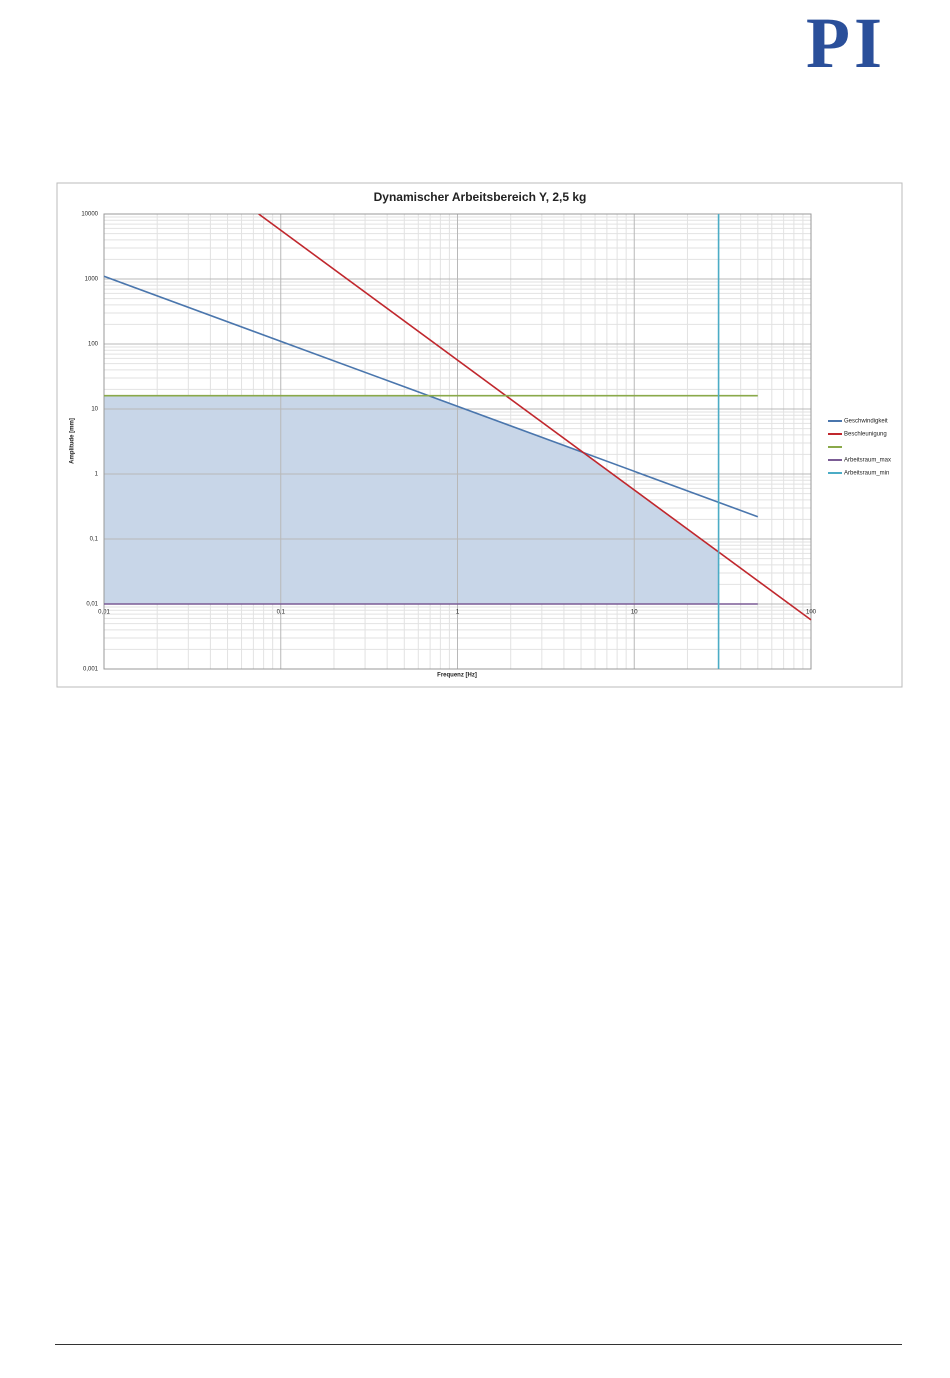  What do you see at coordinates (281, 613) in the screenshot?
I see `x-tick-label: 0,1` at bounding box center [281, 613].